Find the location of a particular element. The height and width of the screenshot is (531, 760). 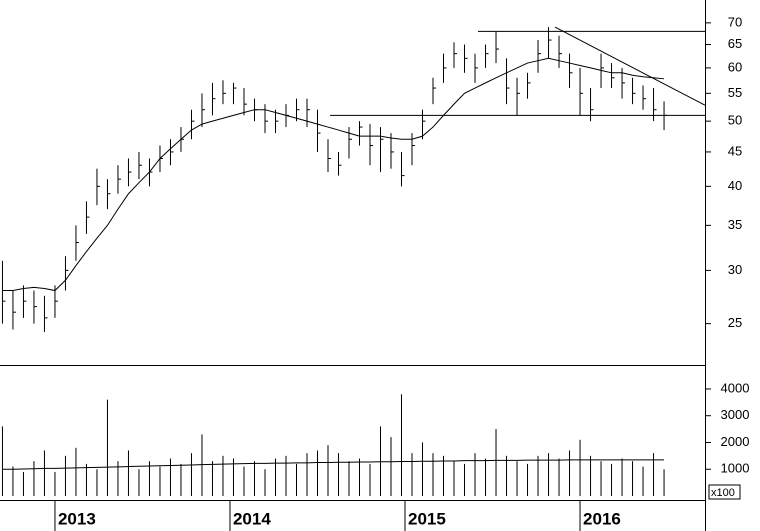

x-tick-label: 2015 is located at coordinates (427, 518).